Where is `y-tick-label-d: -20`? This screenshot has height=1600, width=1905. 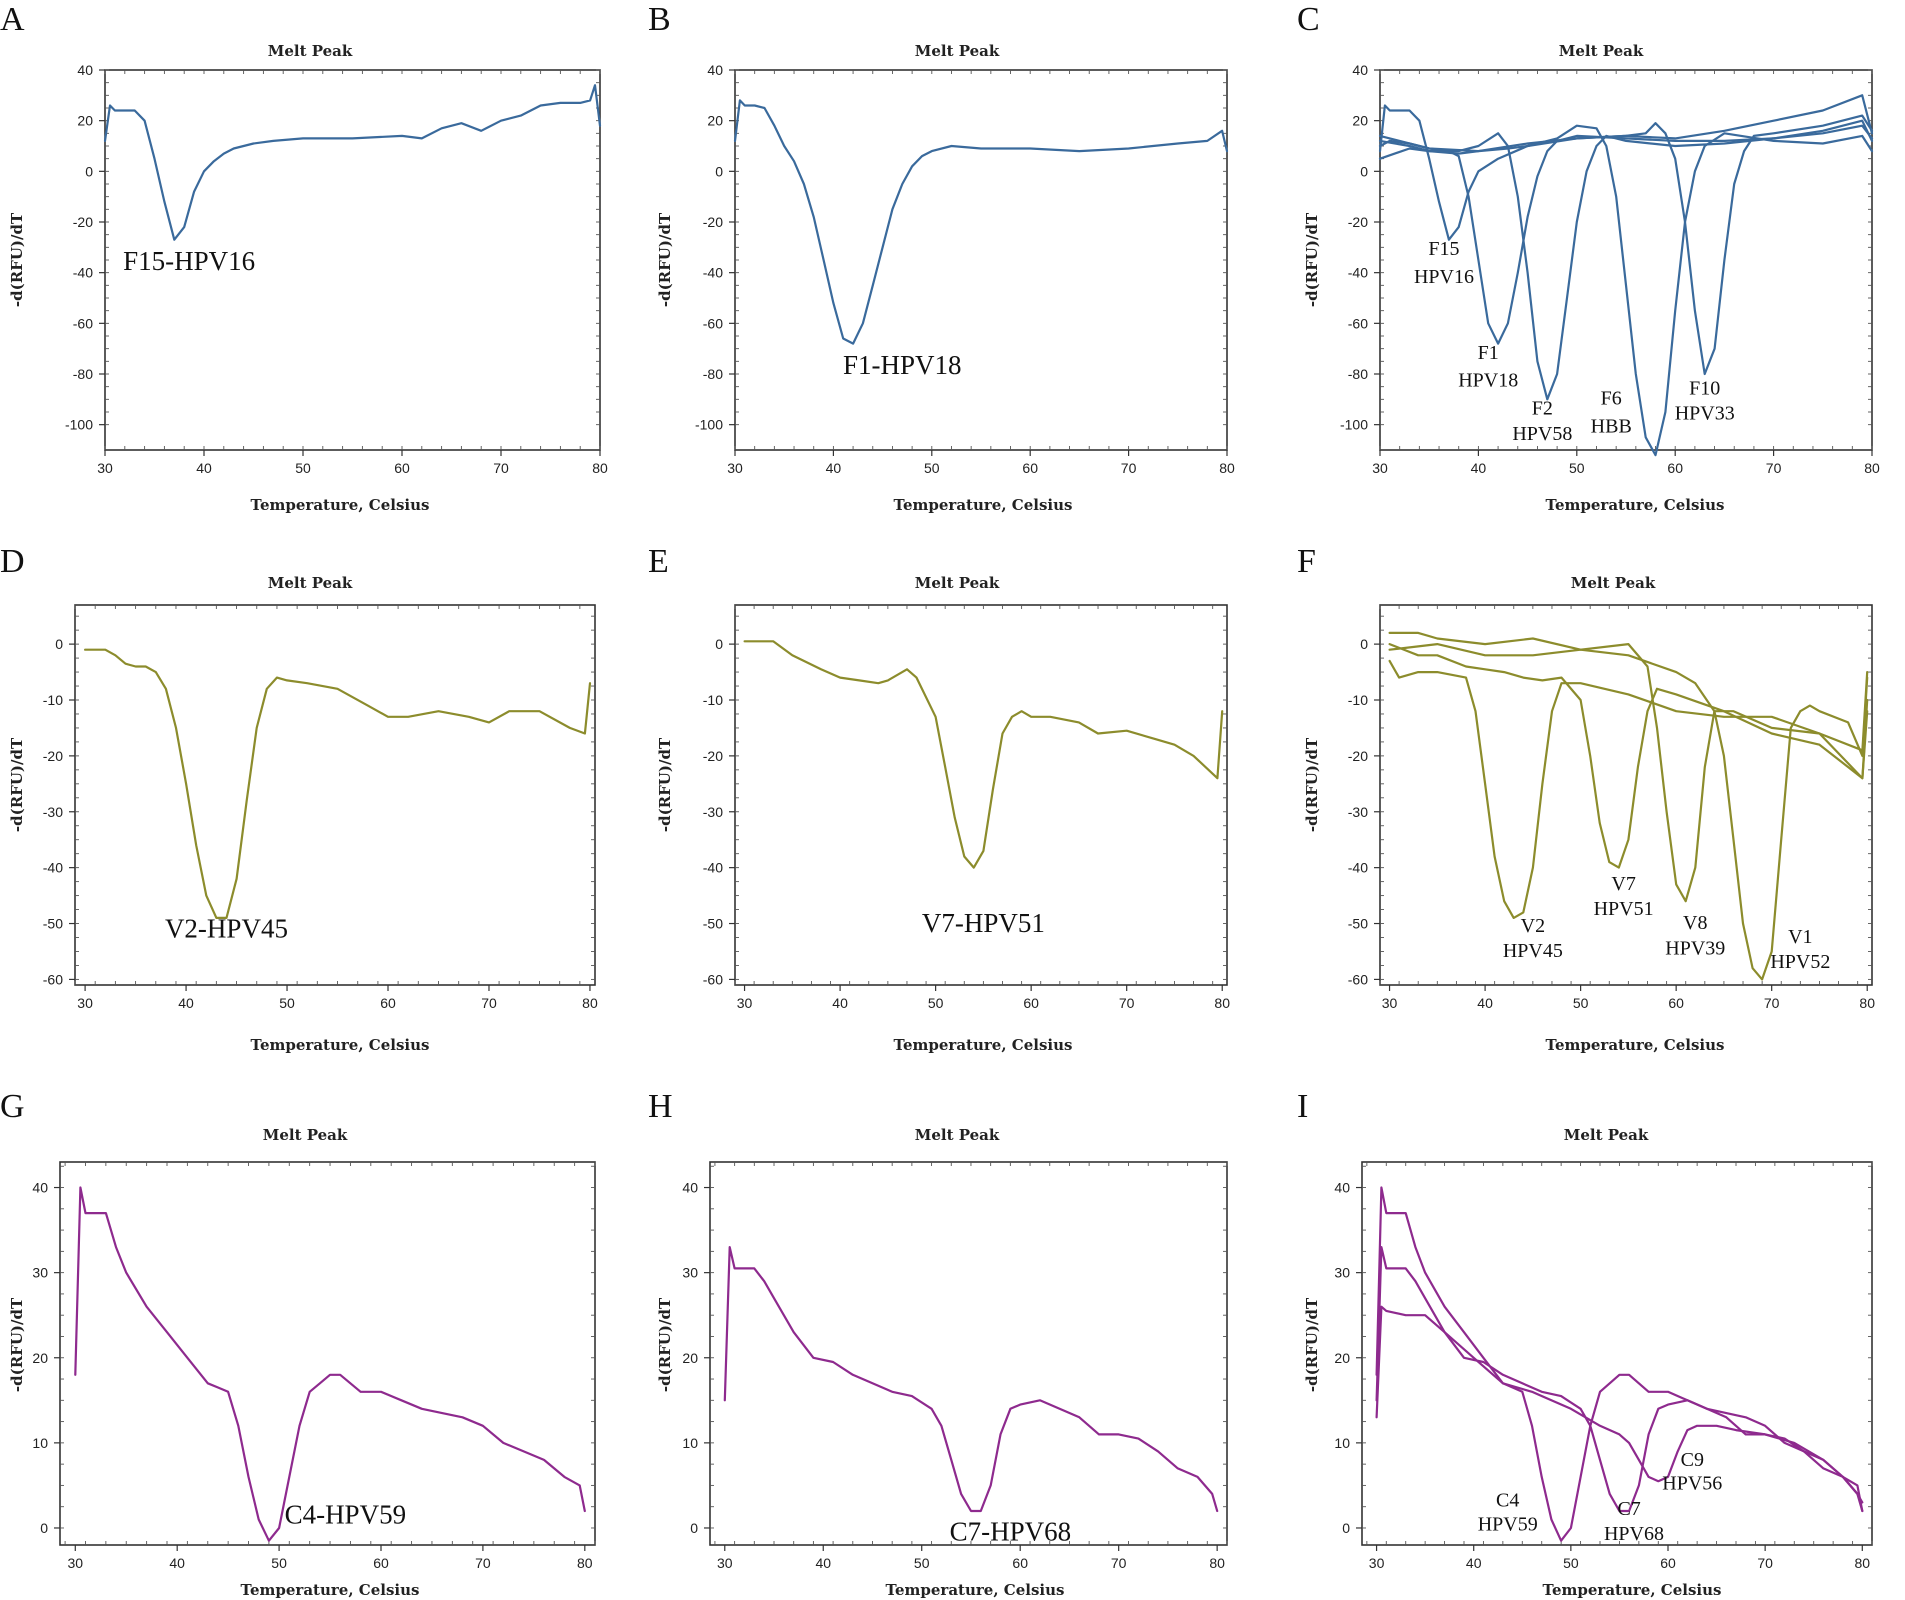 y-tick-label-d: -20 is located at coordinates (53, 756).